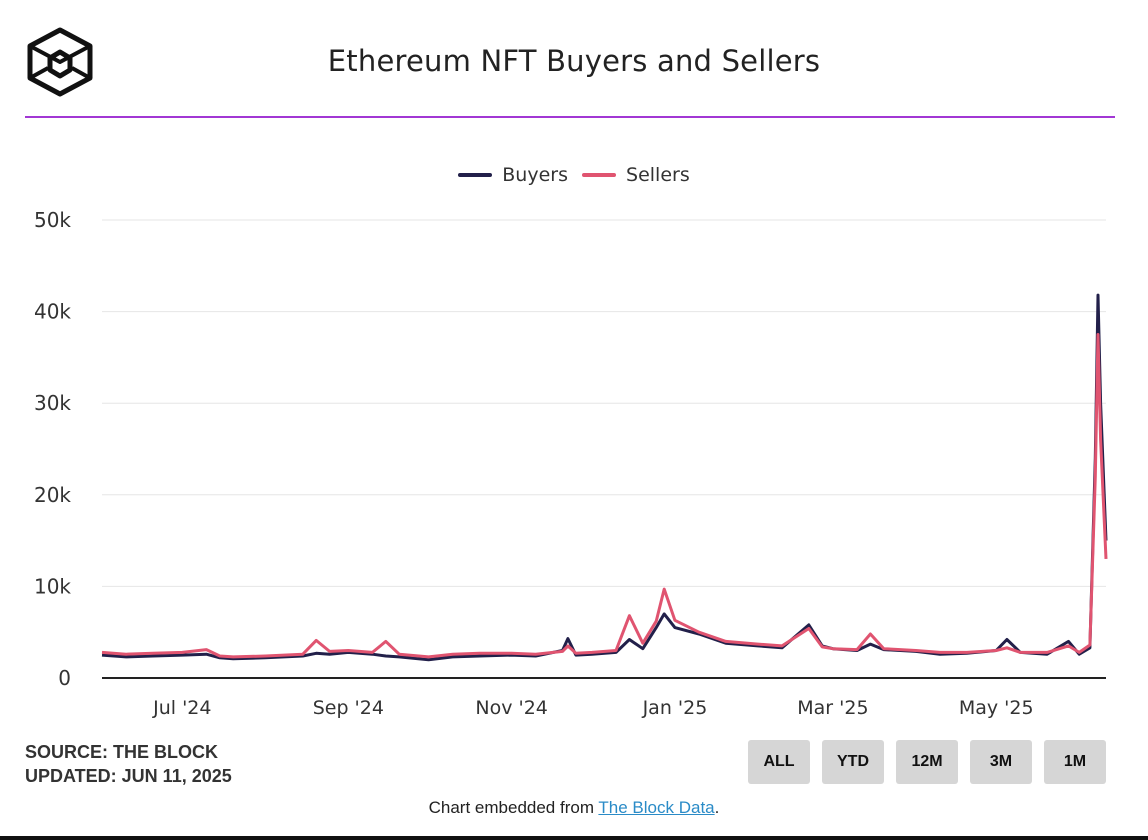 The width and height of the screenshot is (1148, 840). Describe the element at coordinates (717, 807) in the screenshot. I see `embed-suffix: .` at that location.